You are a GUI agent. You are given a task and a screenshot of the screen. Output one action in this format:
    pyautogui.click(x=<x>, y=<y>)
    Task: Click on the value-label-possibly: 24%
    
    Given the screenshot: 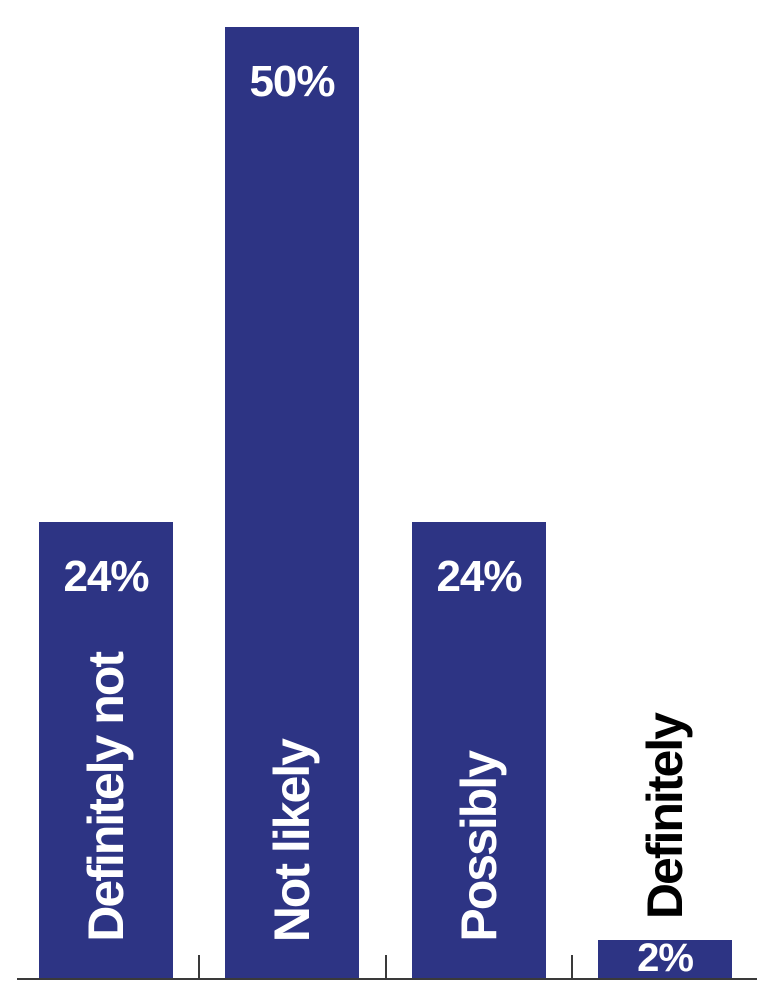 What is the action you would take?
    pyautogui.click(x=479, y=576)
    